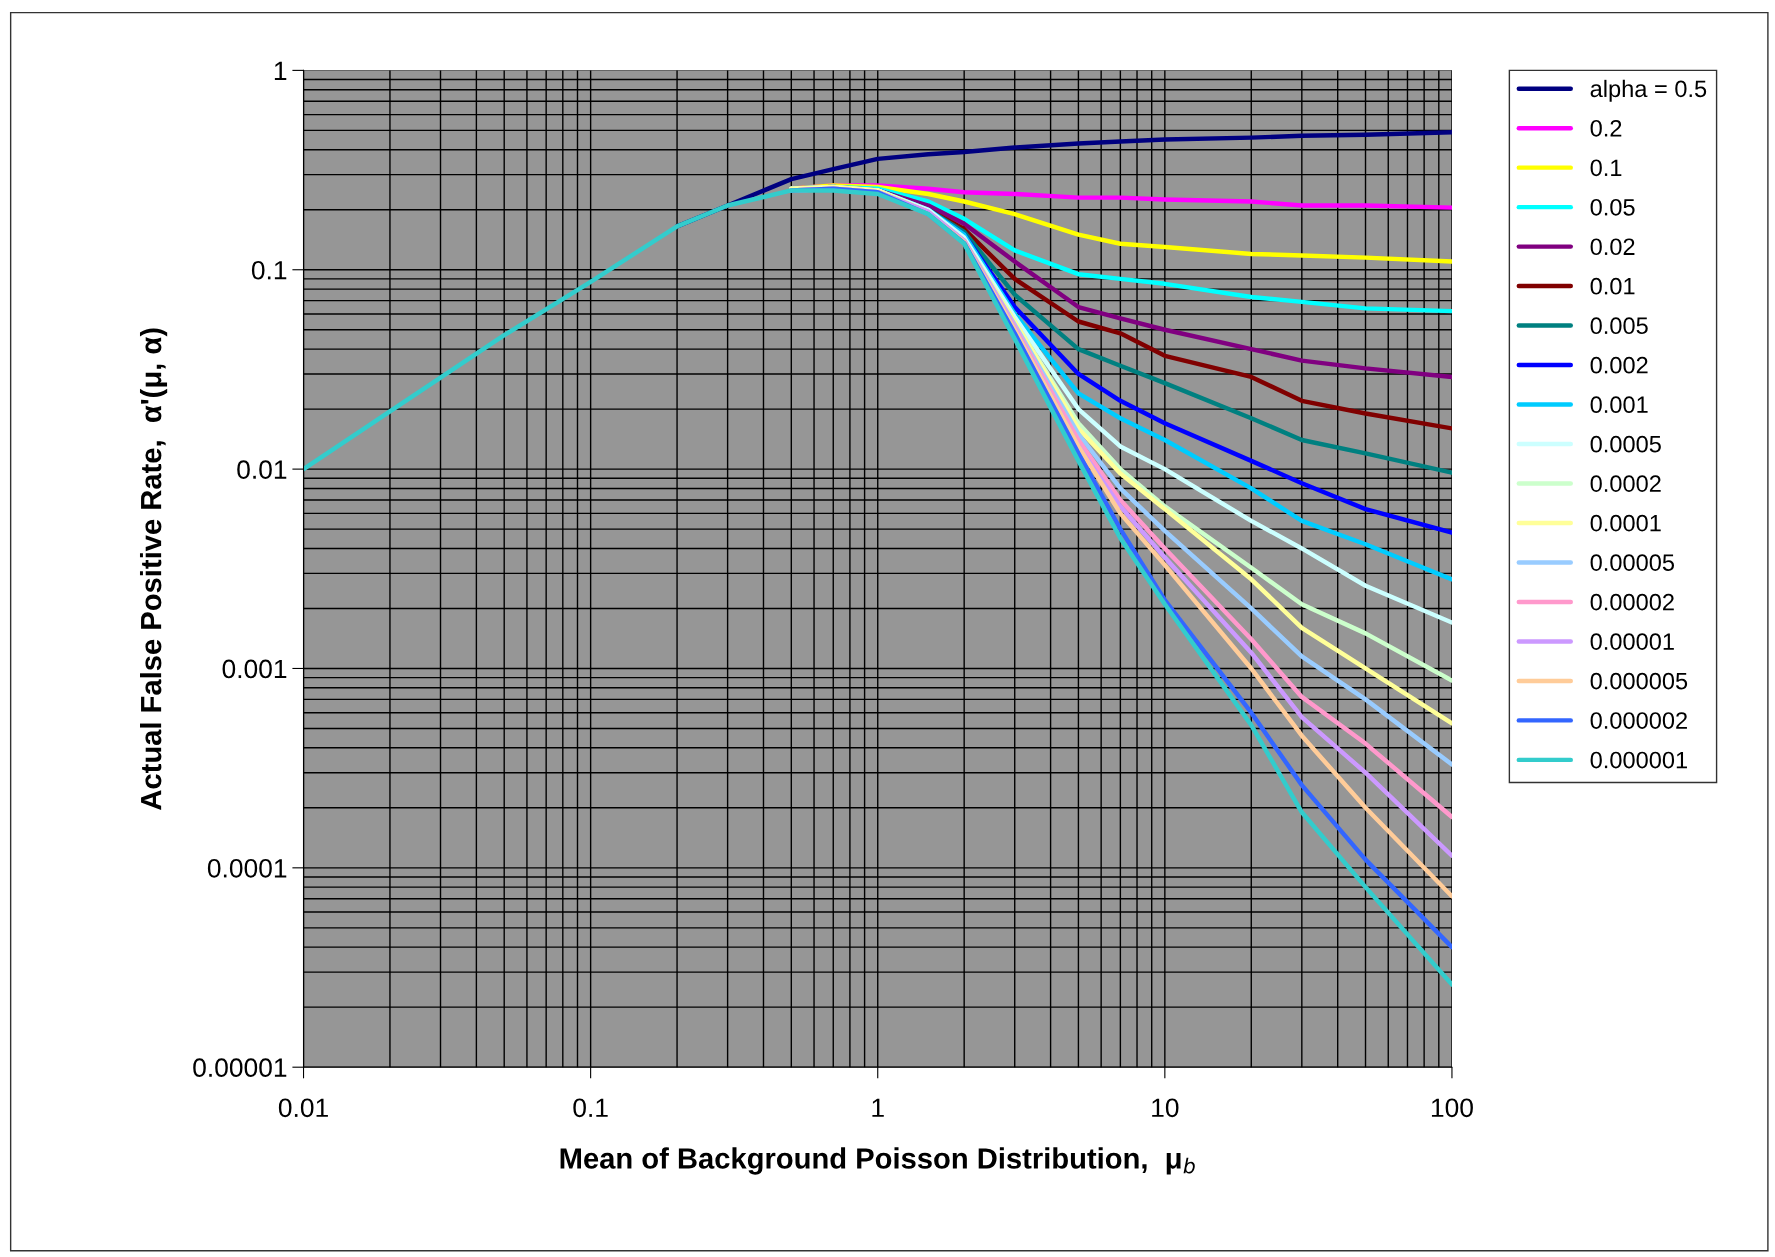 Image resolution: width=1775 pixels, height=1257 pixels. Describe the element at coordinates (1619, 365) in the screenshot. I see `legend-label: 0.002` at that location.